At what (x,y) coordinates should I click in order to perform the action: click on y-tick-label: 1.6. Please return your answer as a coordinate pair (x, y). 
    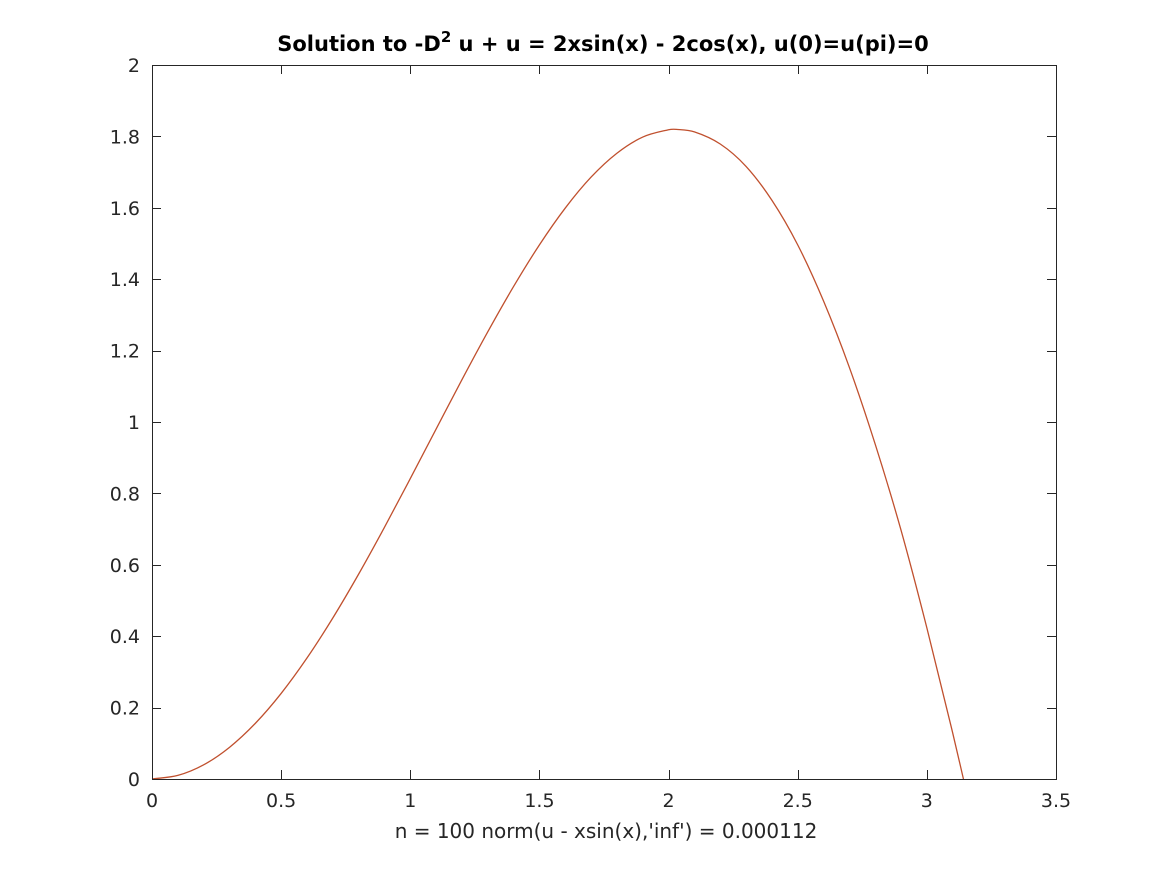
    Looking at the image, I should click on (125, 209).